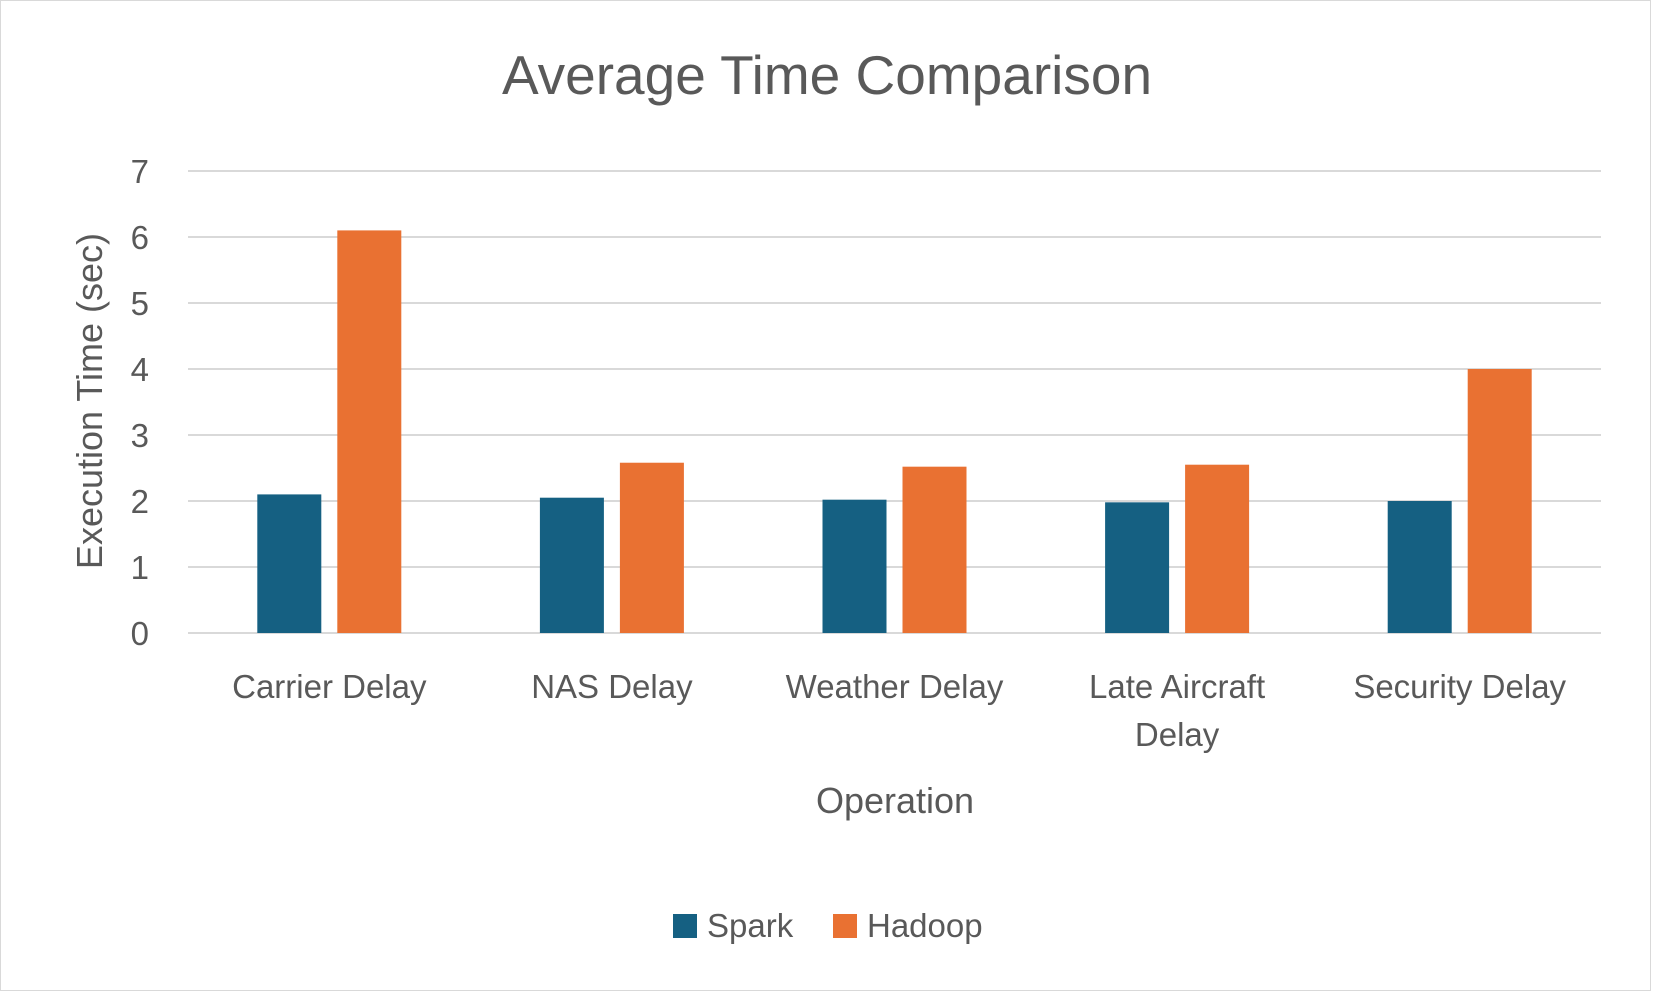  I want to click on legend-swatch-spark, so click(685, 926).